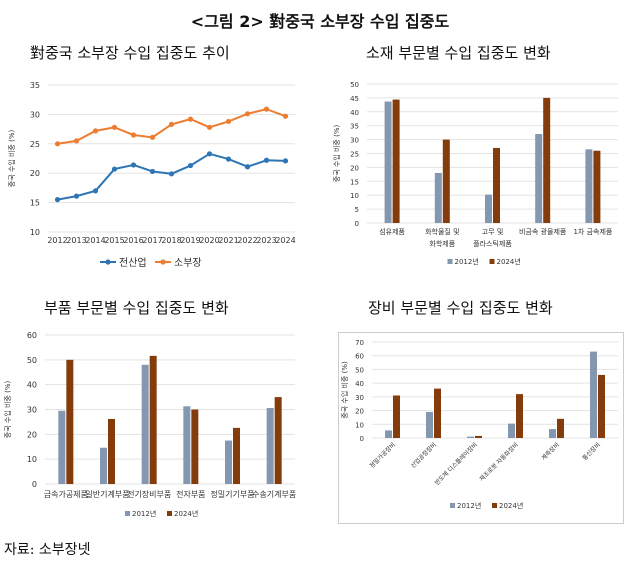 Image resolution: width=640 pixels, height=566 pixels. What do you see at coordinates (133, 262) in the screenshot?
I see `chart-1-legend-label: 전산업` at bounding box center [133, 262].